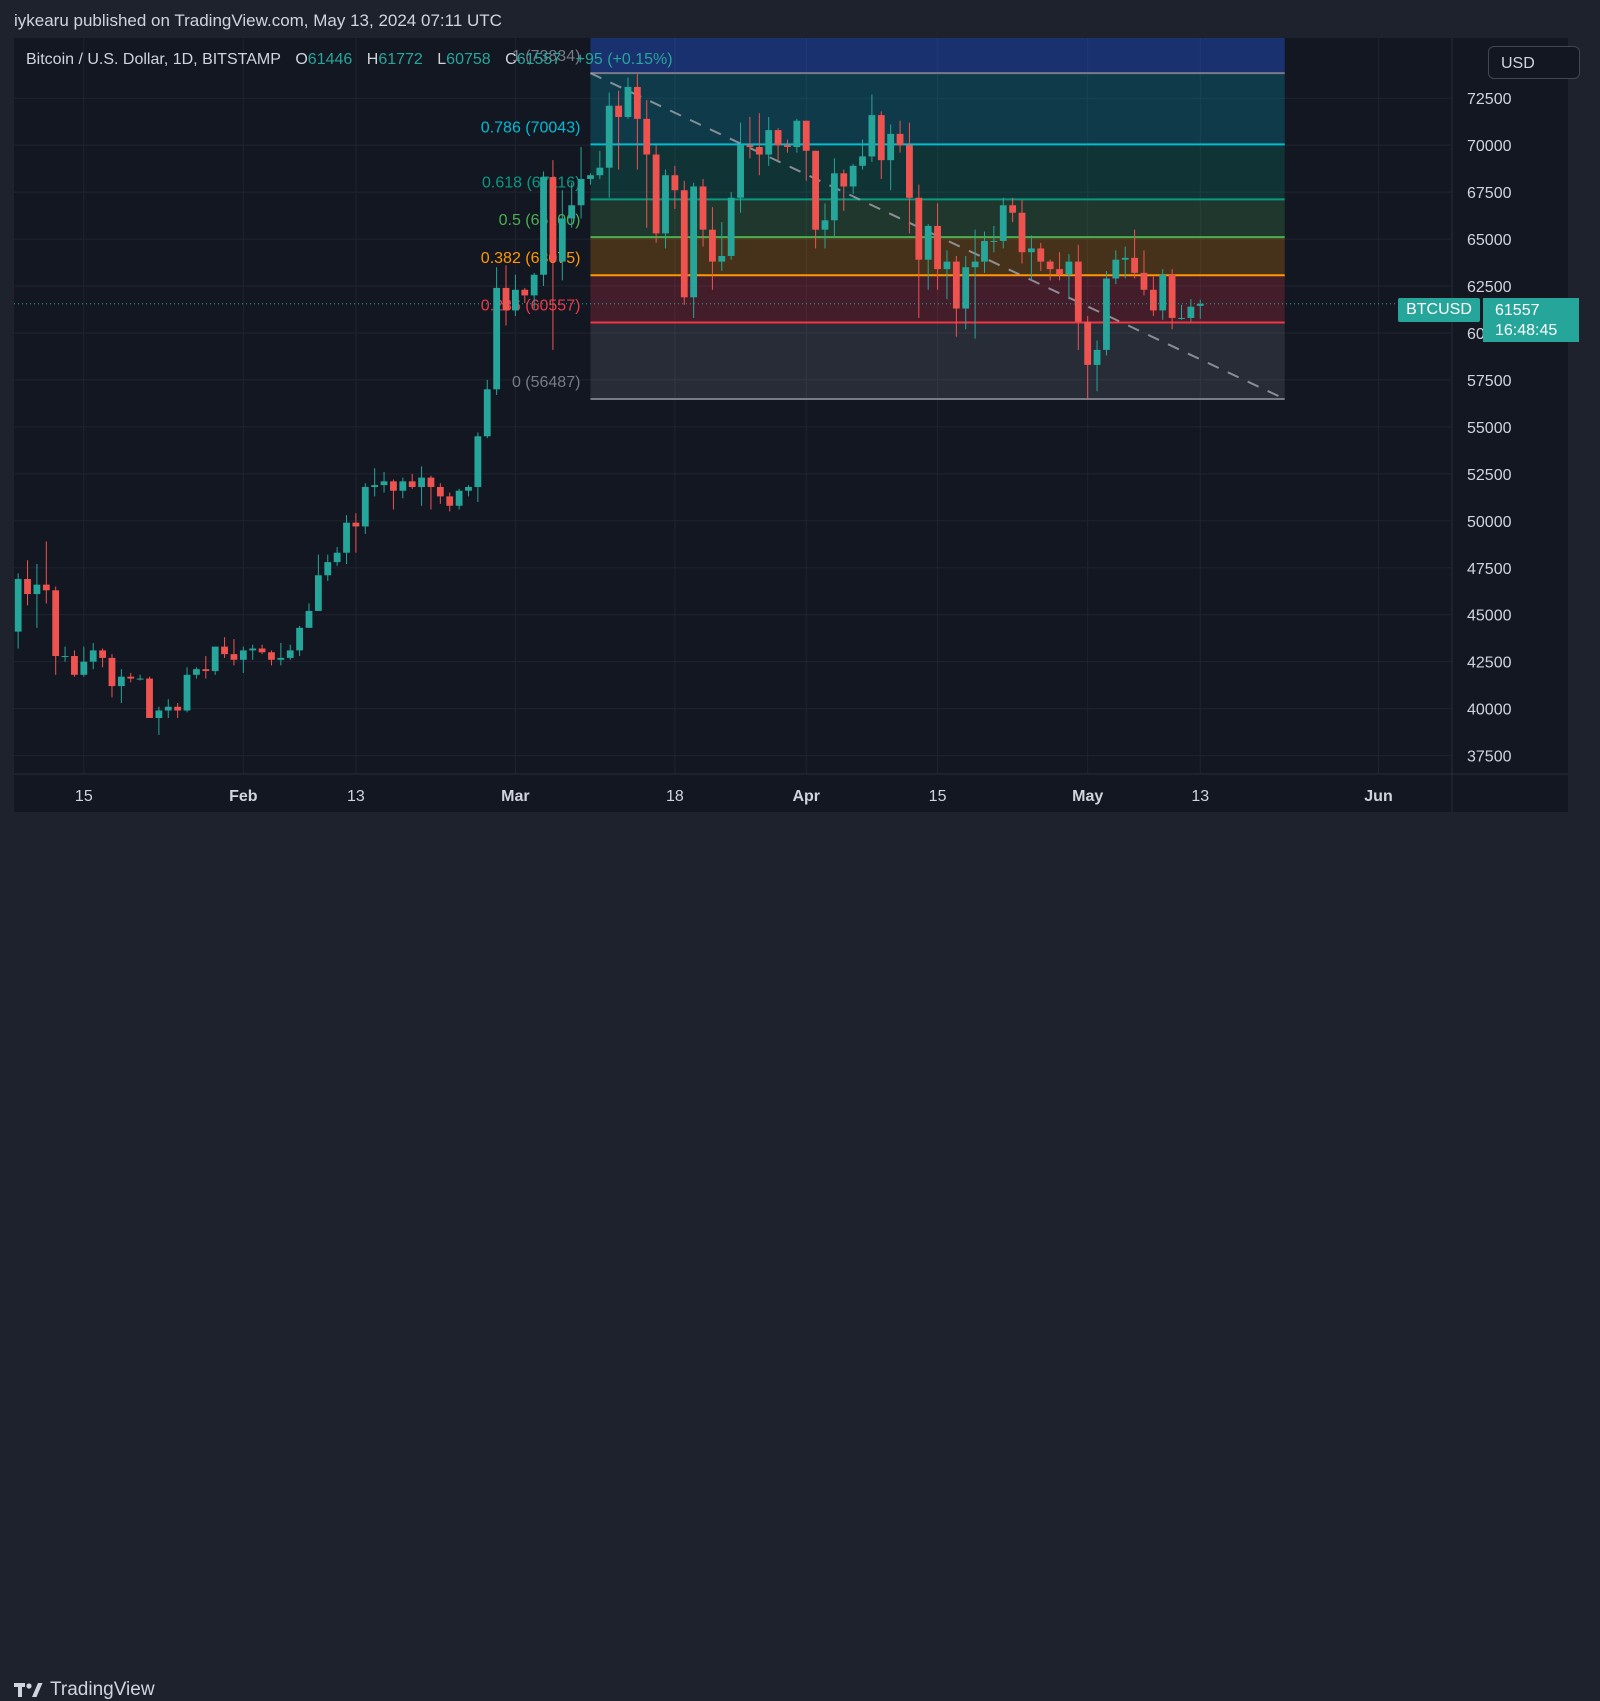  What do you see at coordinates (1489, 569) in the screenshot?
I see `y-tick-label: 47500` at bounding box center [1489, 569].